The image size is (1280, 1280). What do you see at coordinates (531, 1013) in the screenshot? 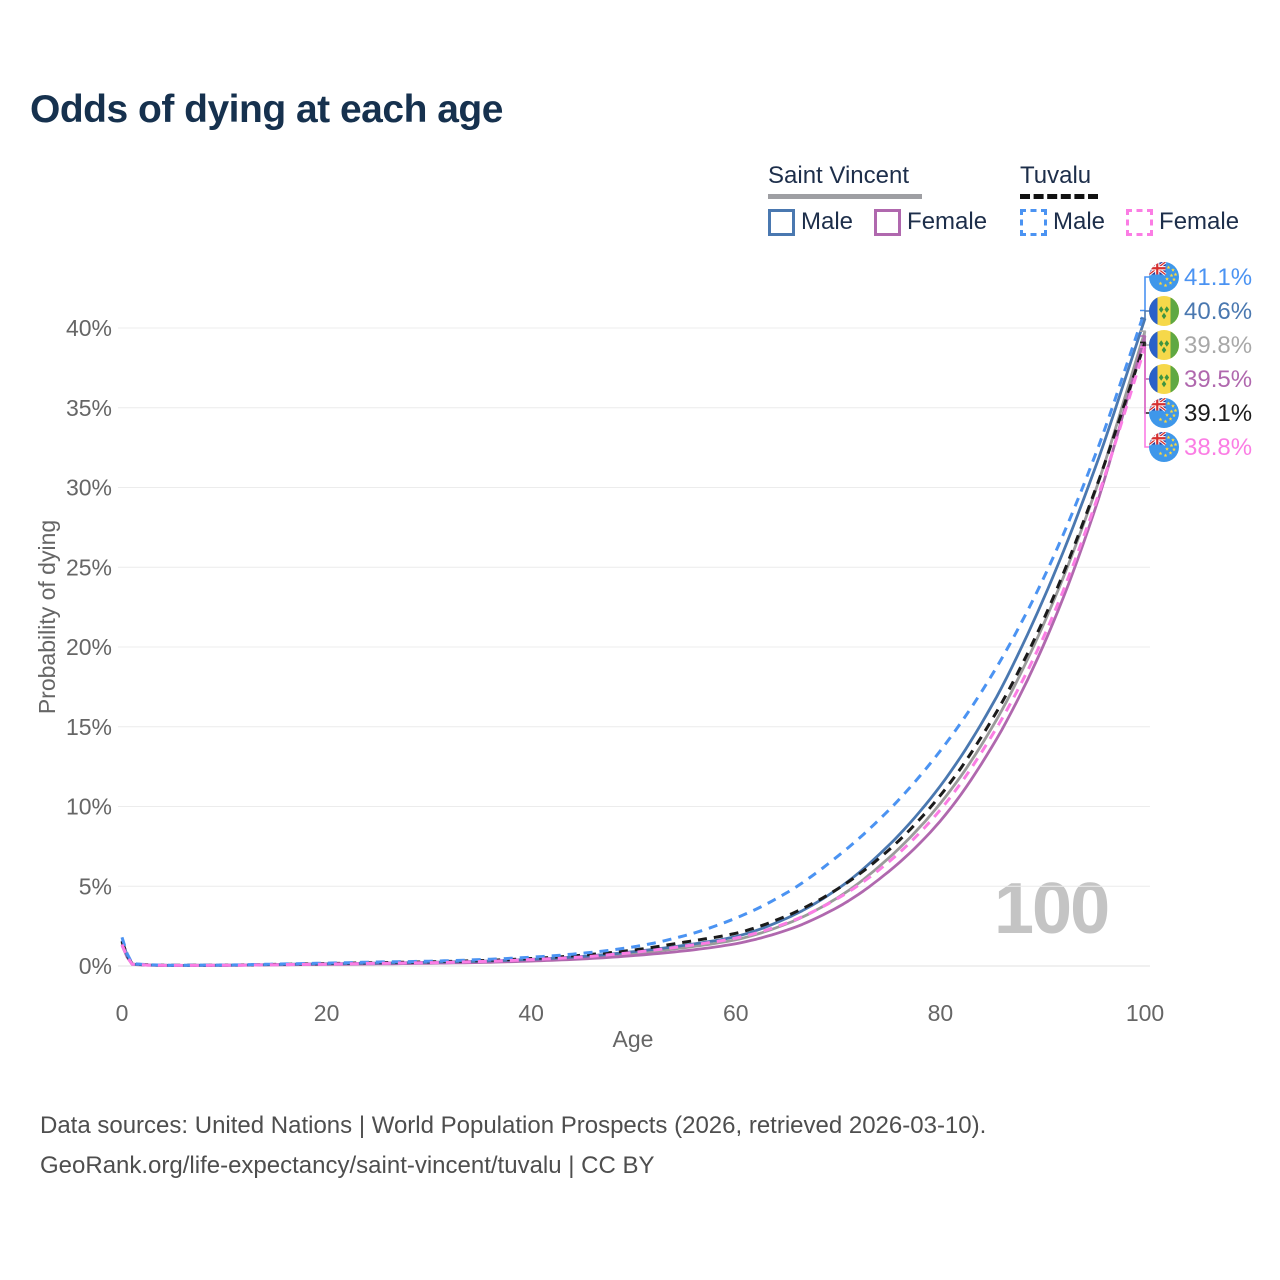
I see `x-tick-label: 40` at bounding box center [531, 1013].